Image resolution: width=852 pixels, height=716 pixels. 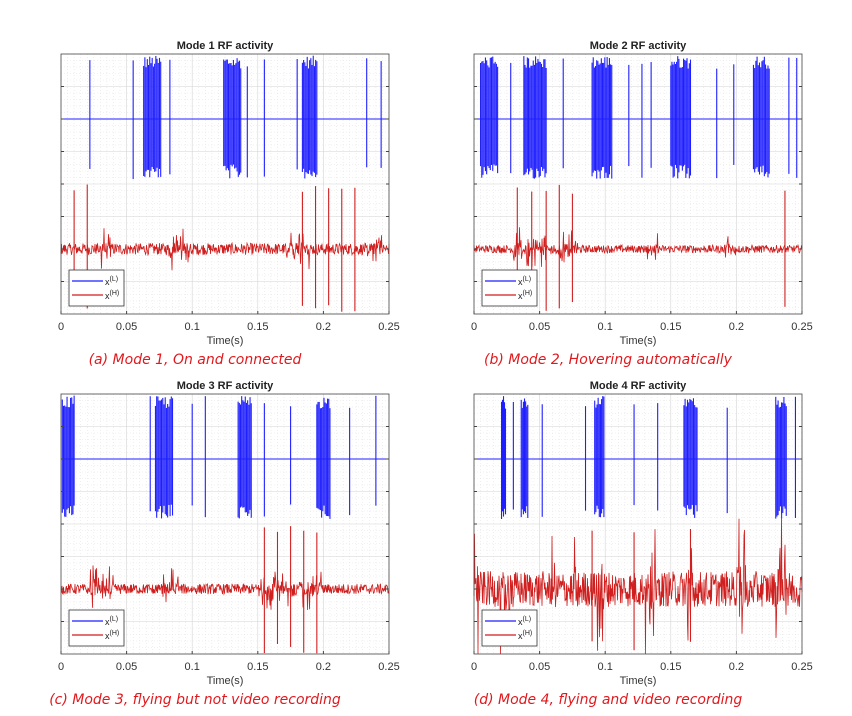 I want to click on chart-title: Mode 1 RF activity, so click(x=225, y=46).